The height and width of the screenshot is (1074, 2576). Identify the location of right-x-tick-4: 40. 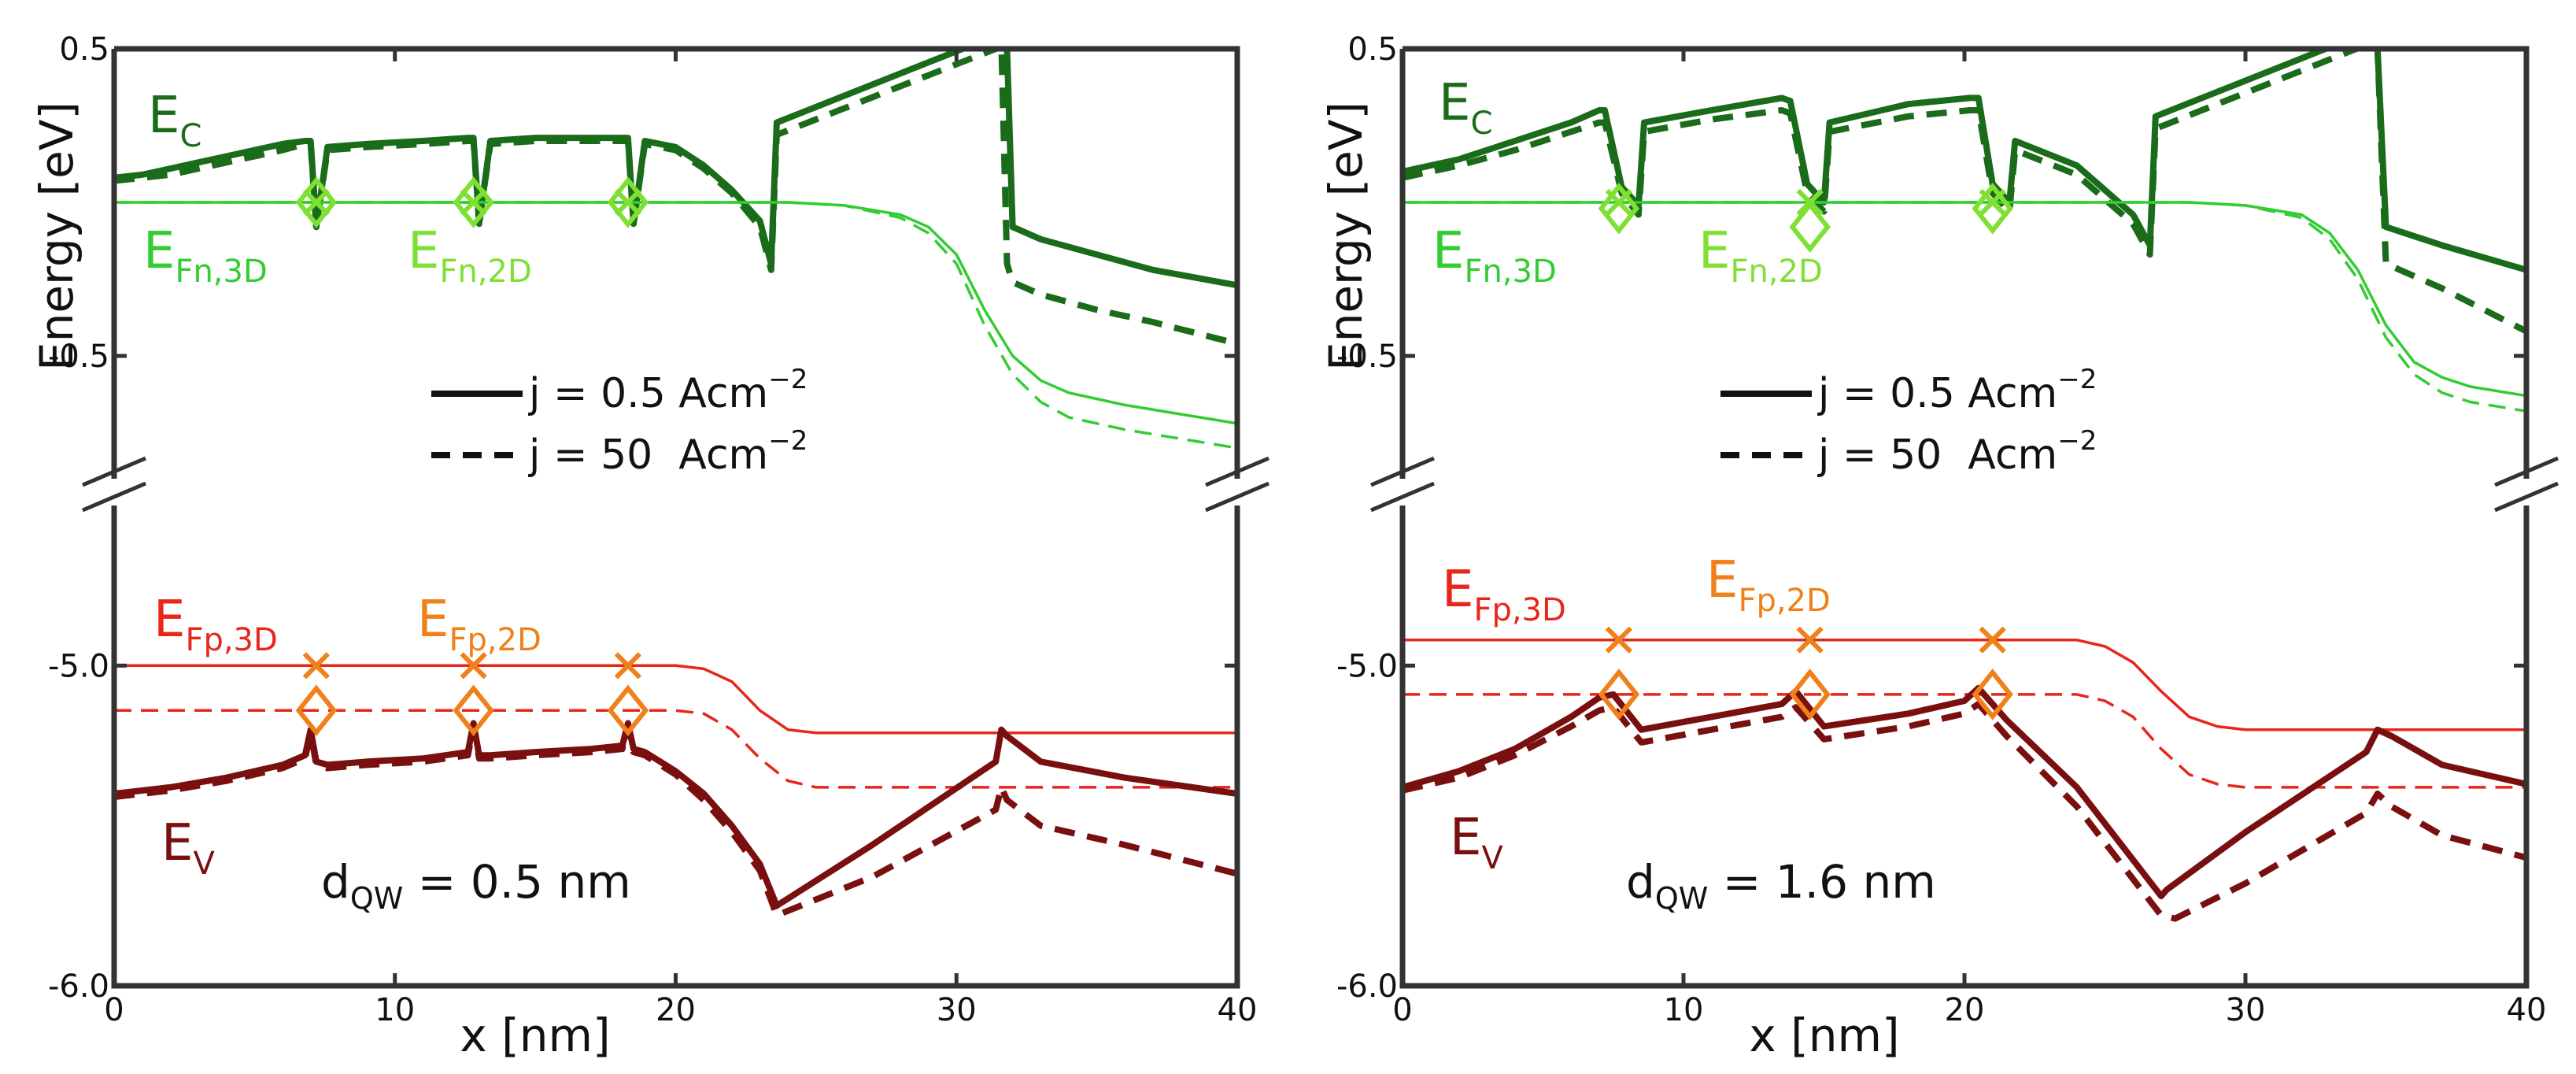
(2527, 538).